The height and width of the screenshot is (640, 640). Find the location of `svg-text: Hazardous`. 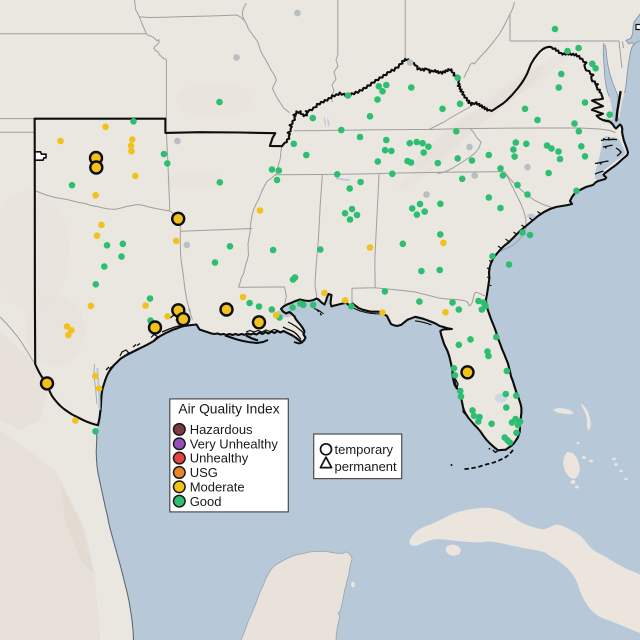

svg-text: Hazardous is located at coordinates (221, 429).